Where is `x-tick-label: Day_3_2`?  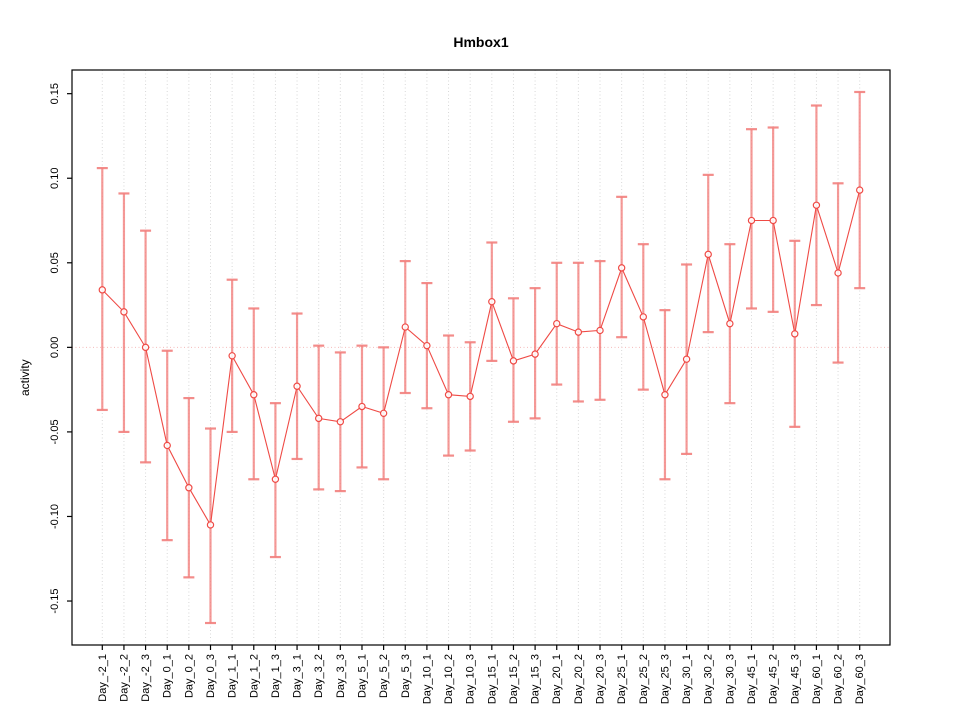
x-tick-label: Day_3_2 is located at coordinates (319, 676).